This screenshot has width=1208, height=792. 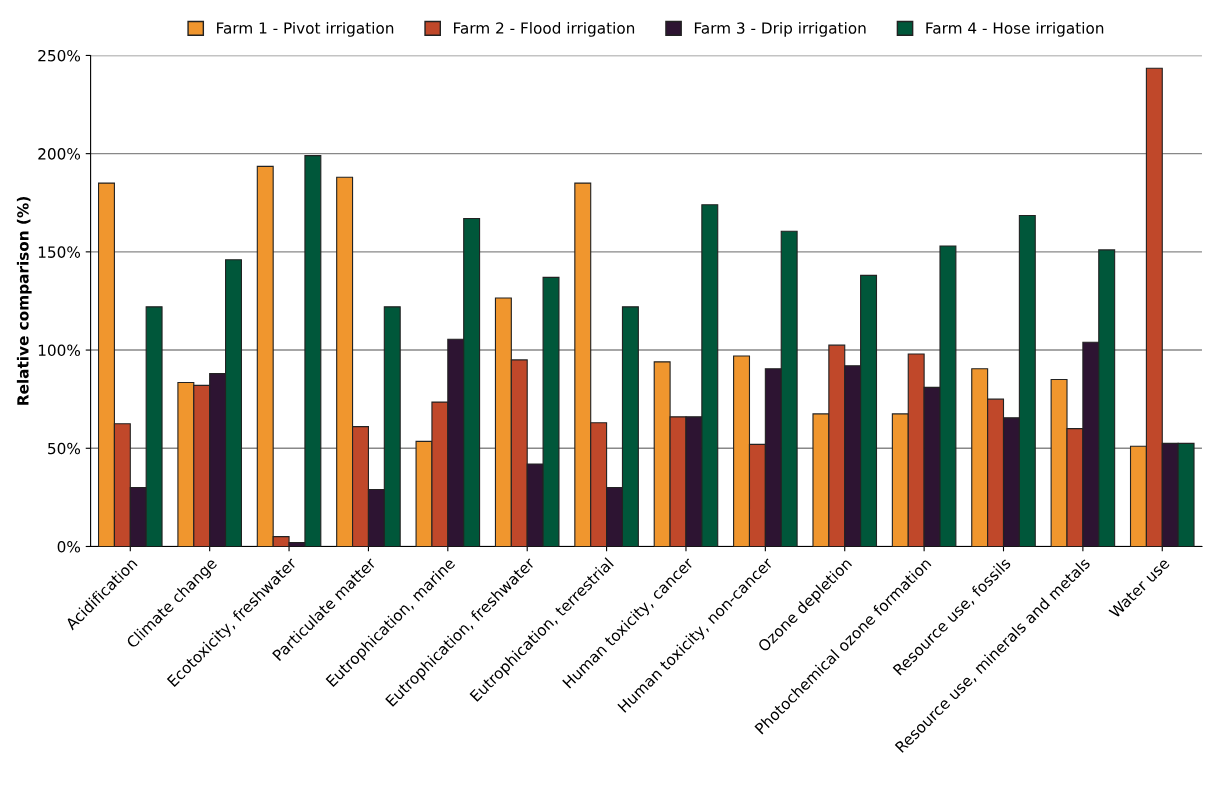 I want to click on y-tick-label: 0%, so click(x=69, y=546).